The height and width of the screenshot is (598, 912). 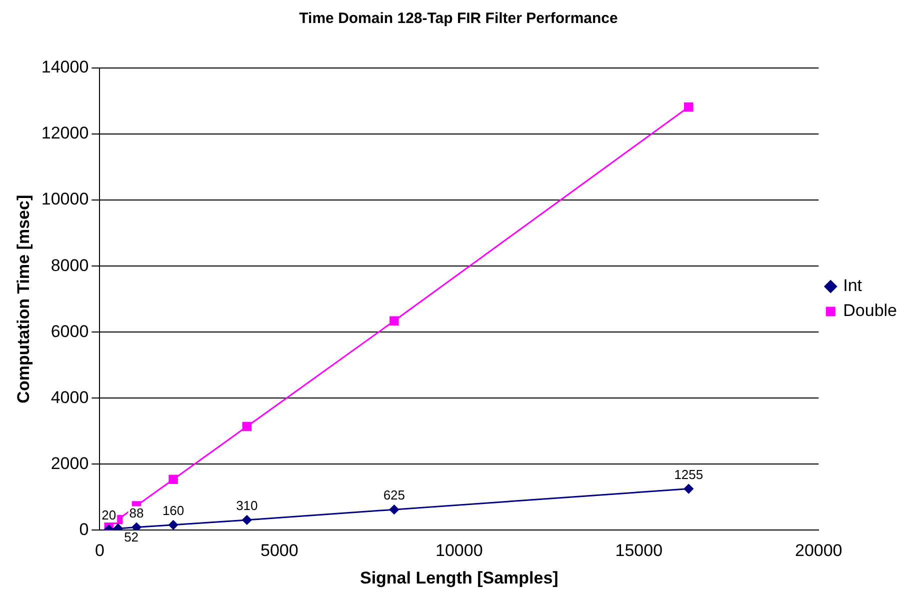 I want to click on y-tick-label: 14000, so click(x=65, y=67).